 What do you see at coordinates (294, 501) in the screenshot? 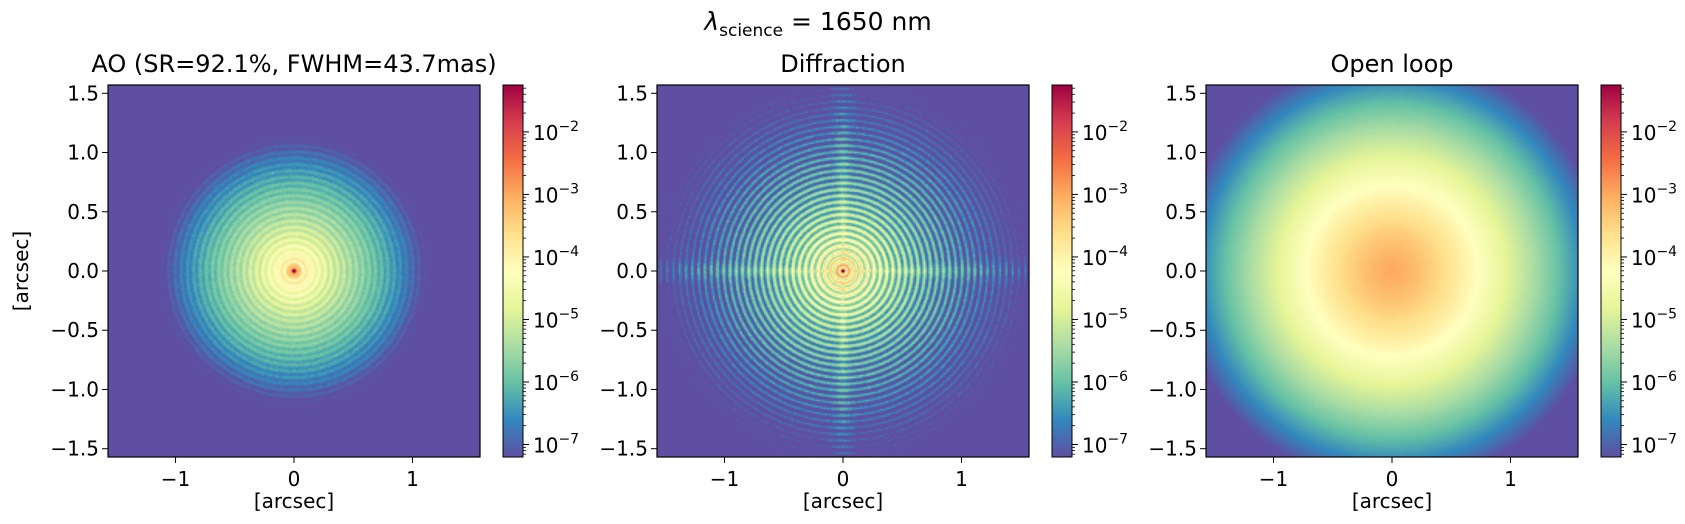
I see `x-axis-label: [arcsec]` at bounding box center [294, 501].